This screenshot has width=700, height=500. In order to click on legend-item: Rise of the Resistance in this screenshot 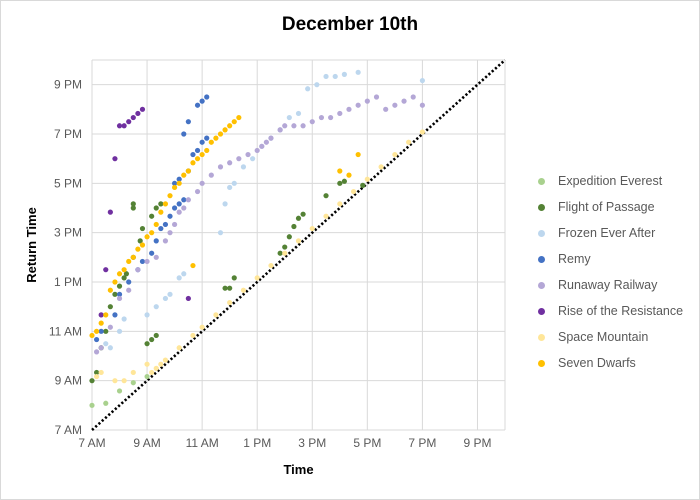, I will do `click(618, 311)`.